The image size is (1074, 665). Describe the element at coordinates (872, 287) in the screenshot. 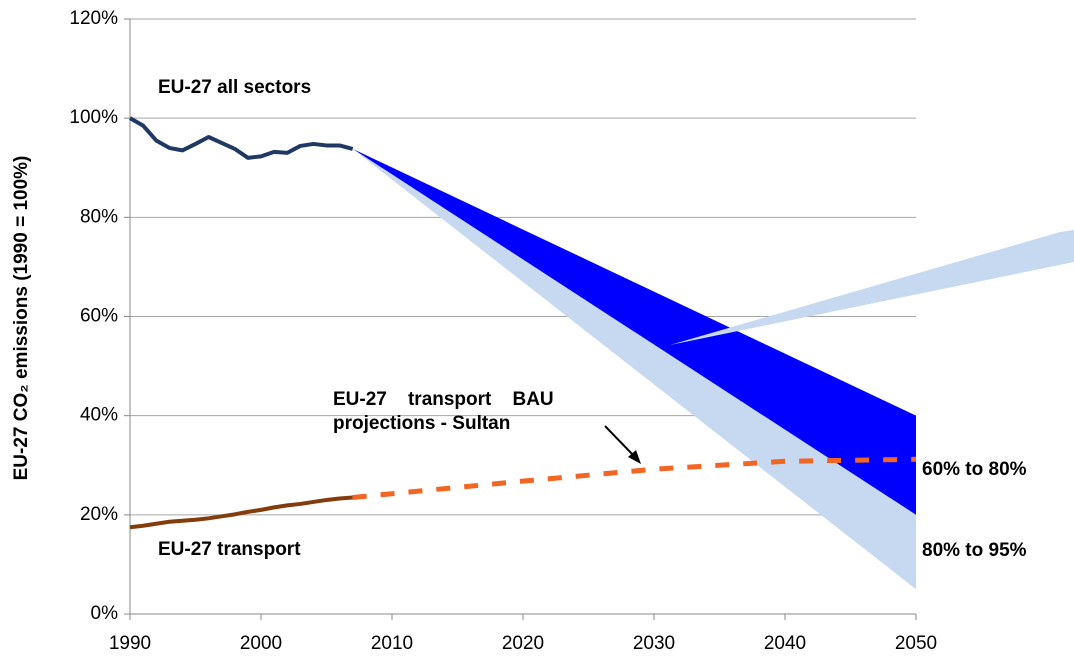

I see `callout-wedge` at that location.